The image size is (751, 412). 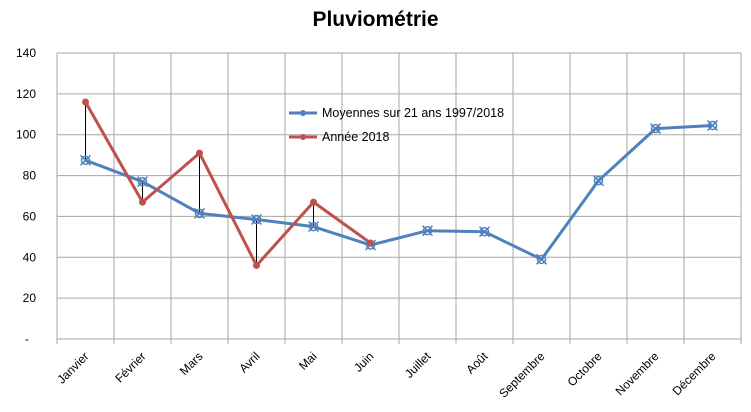 What do you see at coordinates (308, 361) in the screenshot?
I see `x-tick-label: Mai` at bounding box center [308, 361].